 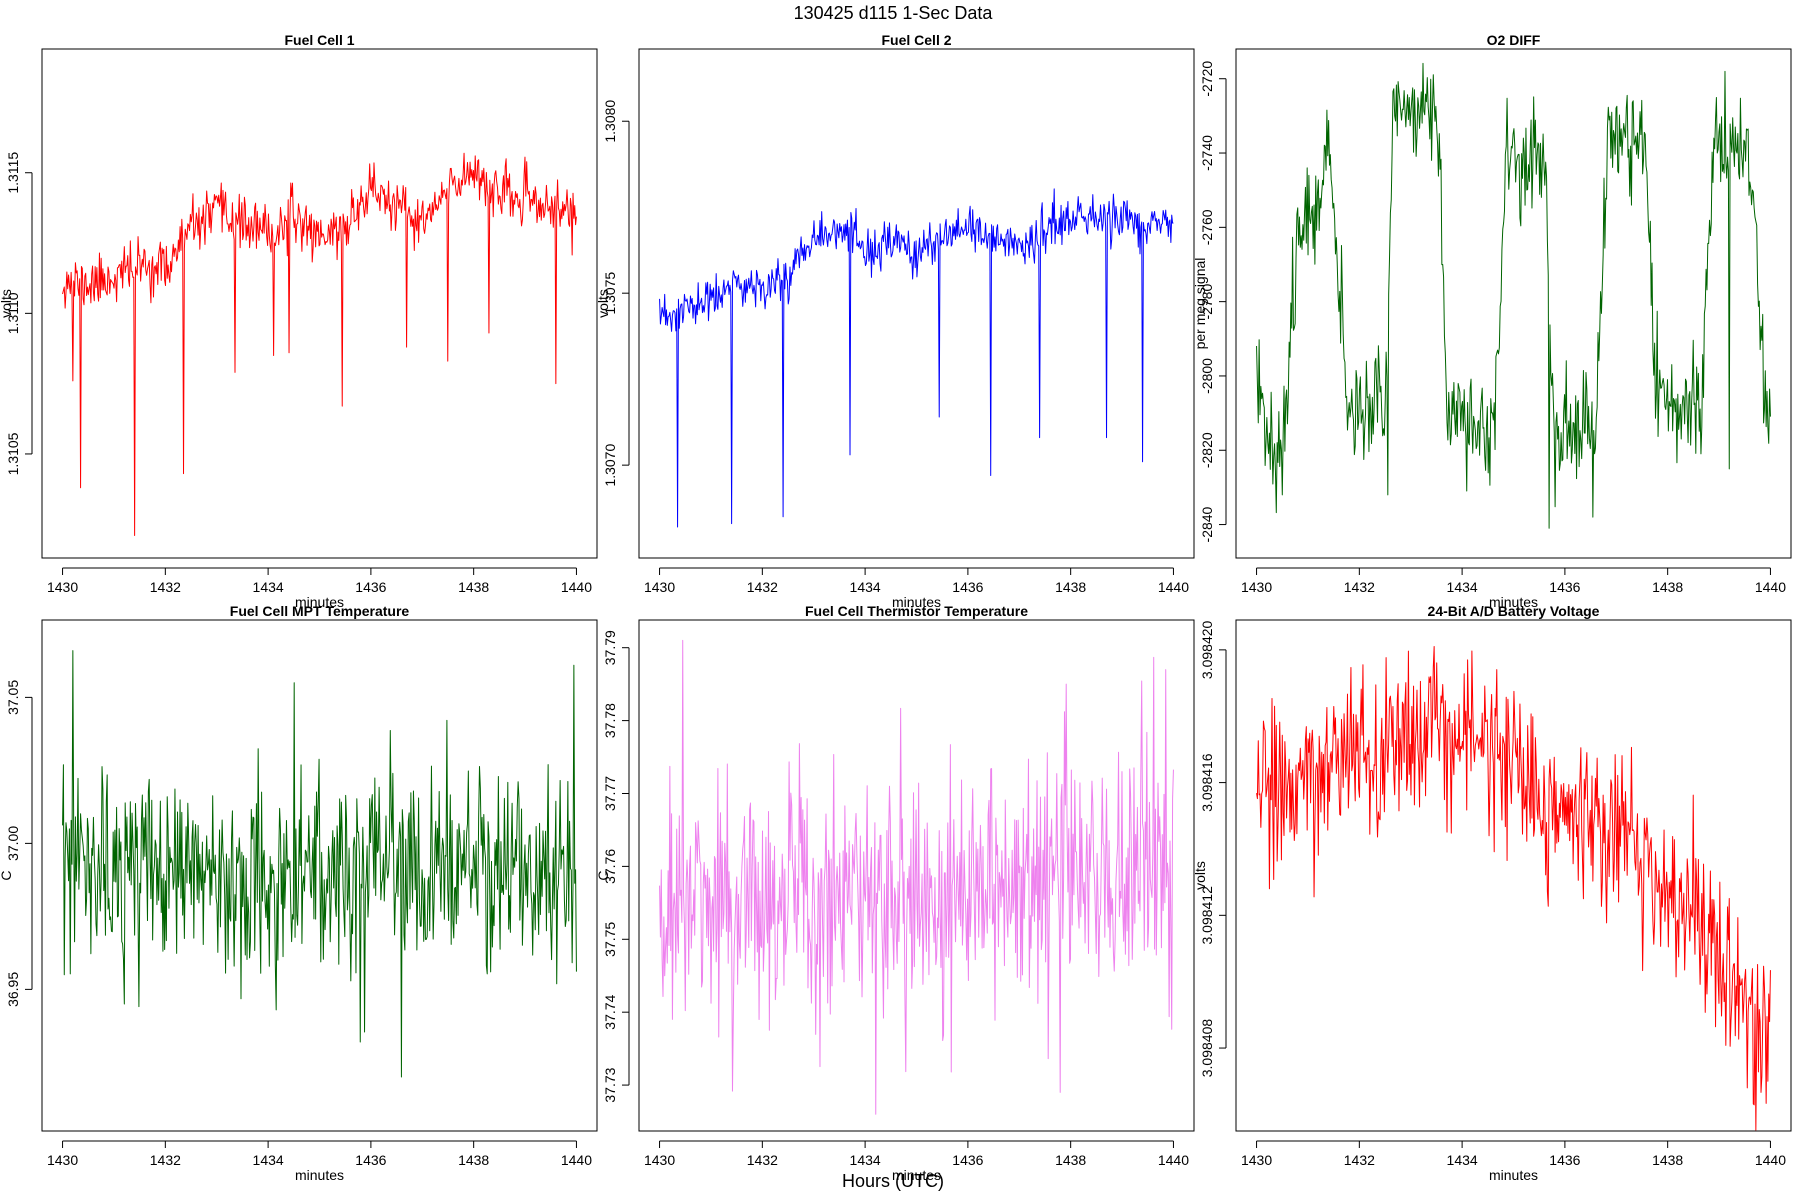 I want to click on y-axis: 37.73 37.74 37.75 37.76 37.77 37.78 37.79 C, so click(x=612, y=866).